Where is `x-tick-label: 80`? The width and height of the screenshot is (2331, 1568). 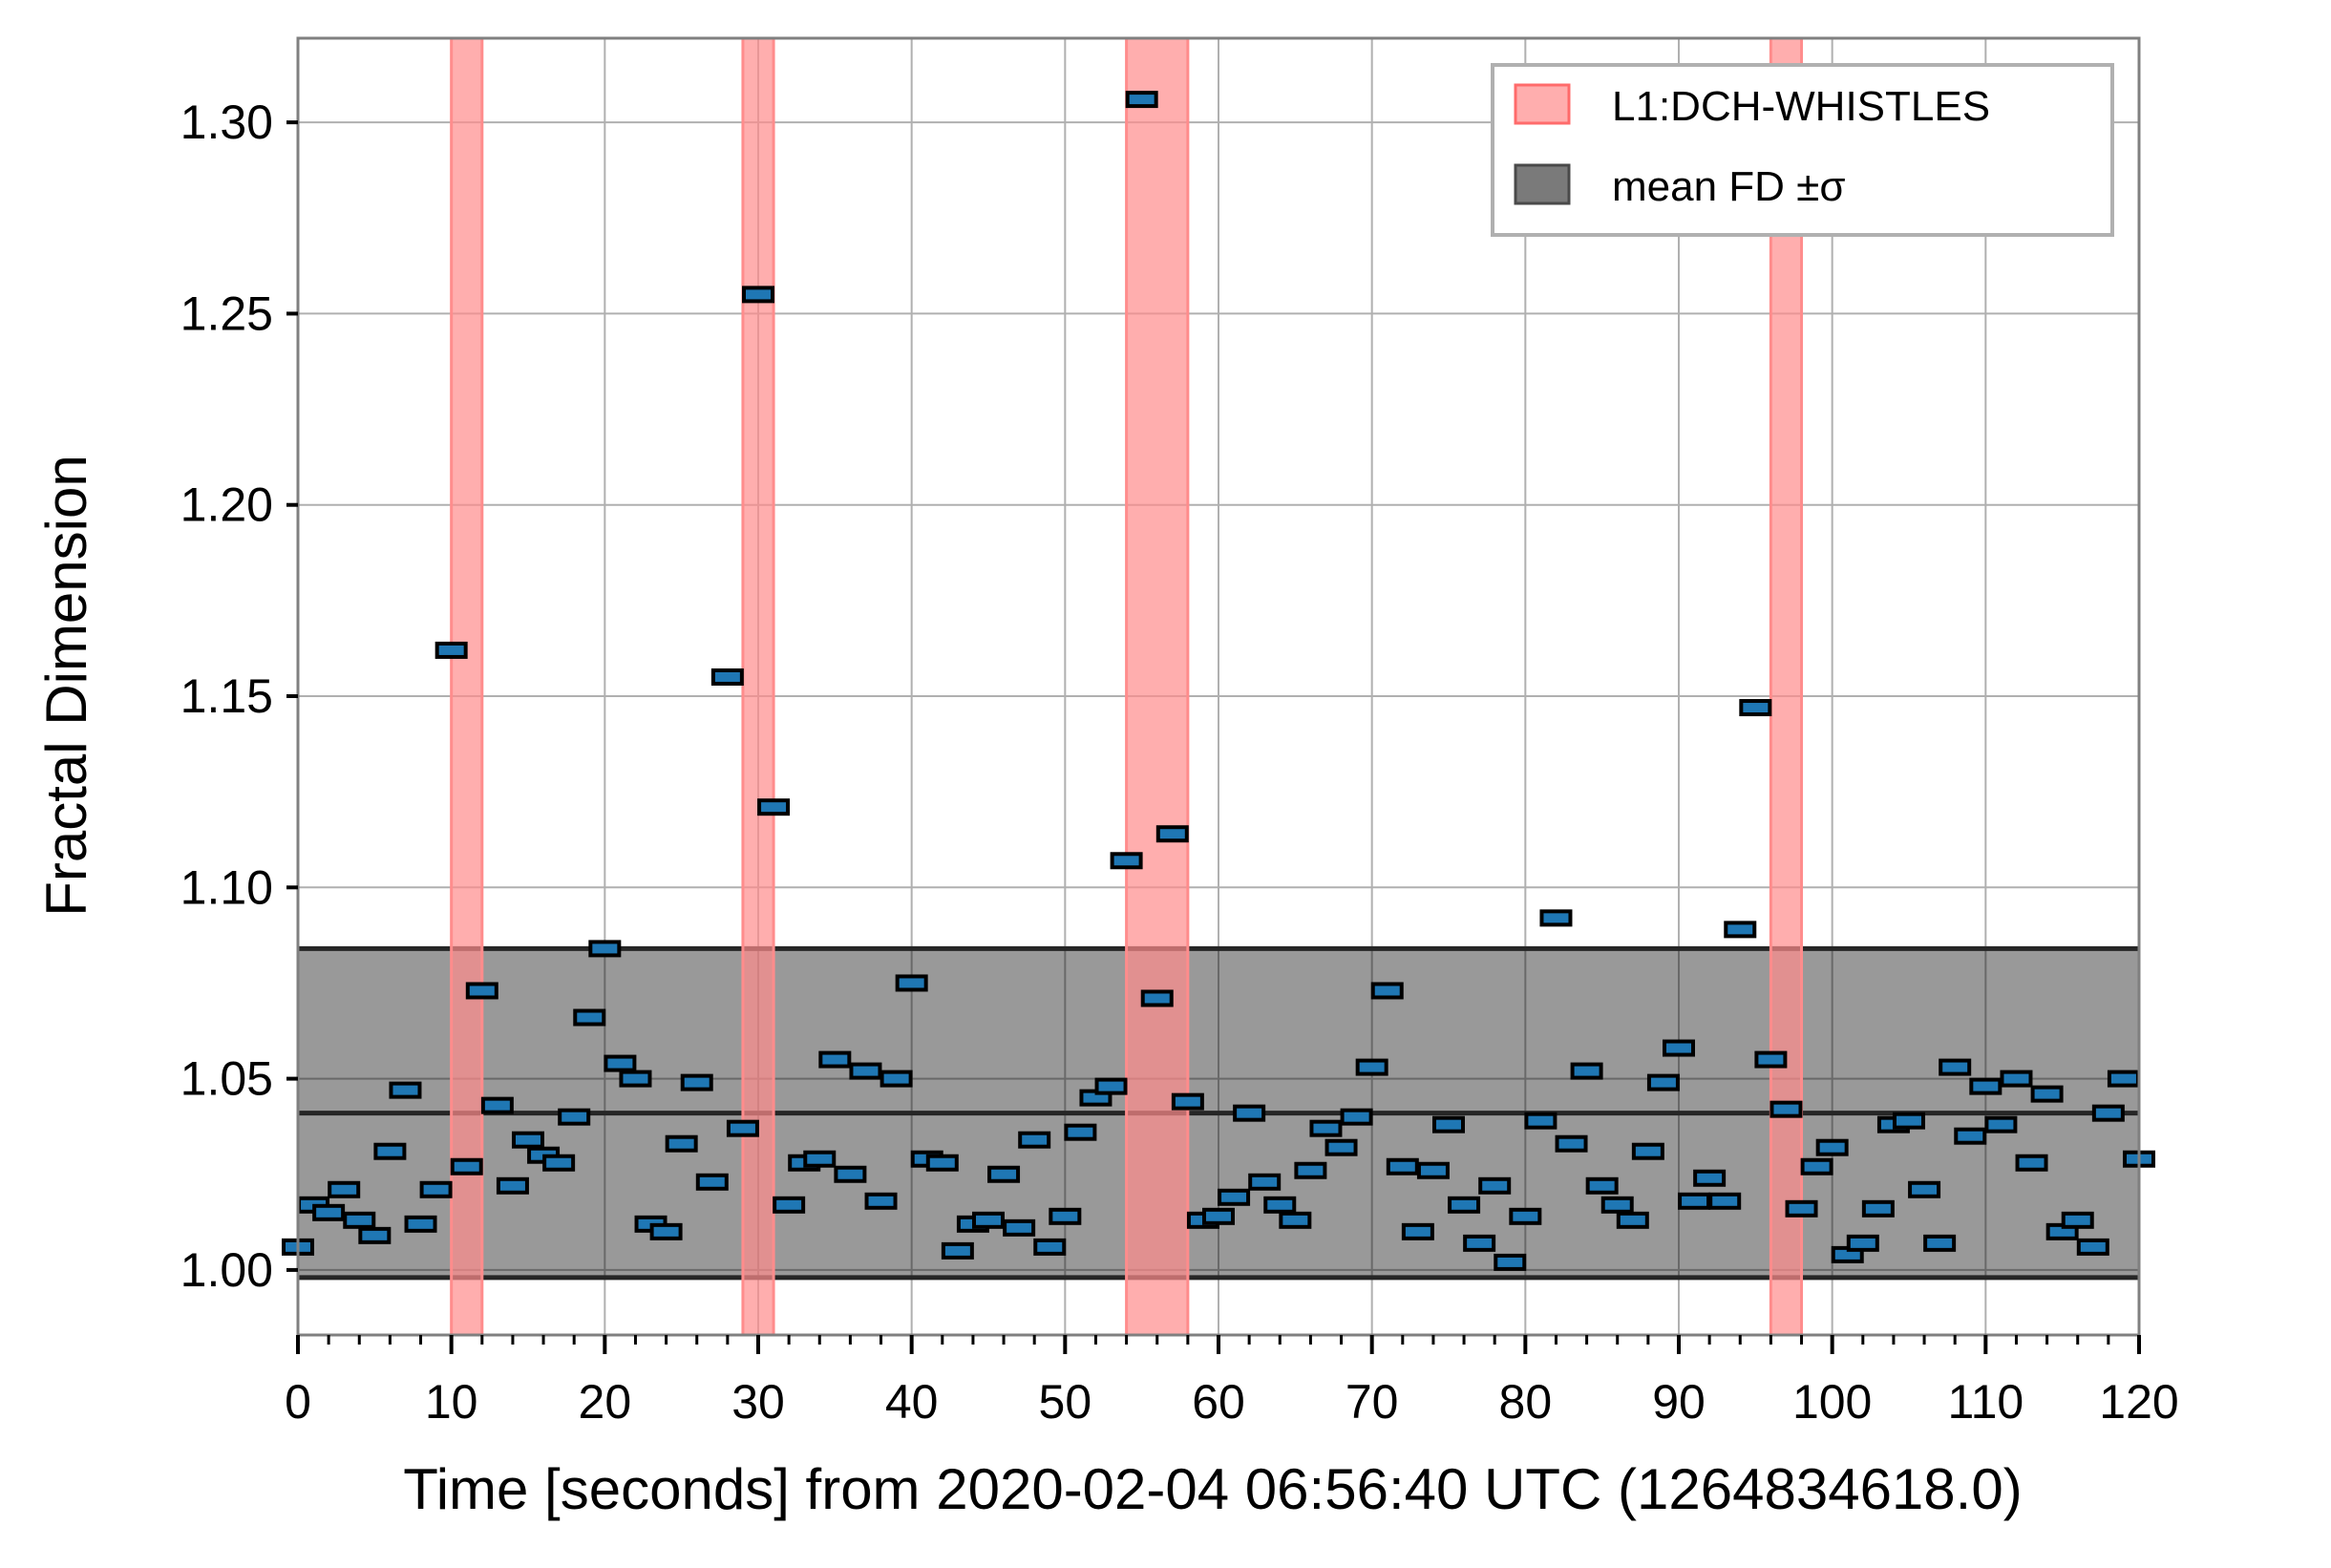 x-tick-label: 80 is located at coordinates (1526, 1402).